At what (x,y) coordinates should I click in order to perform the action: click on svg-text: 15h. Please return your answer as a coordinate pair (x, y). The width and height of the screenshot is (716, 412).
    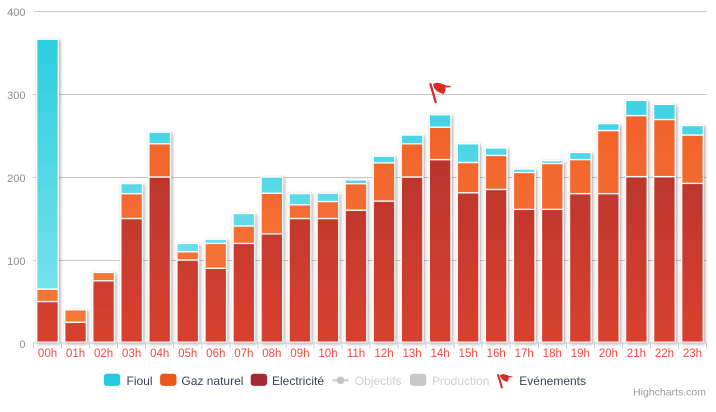
    Looking at the image, I should click on (468, 354).